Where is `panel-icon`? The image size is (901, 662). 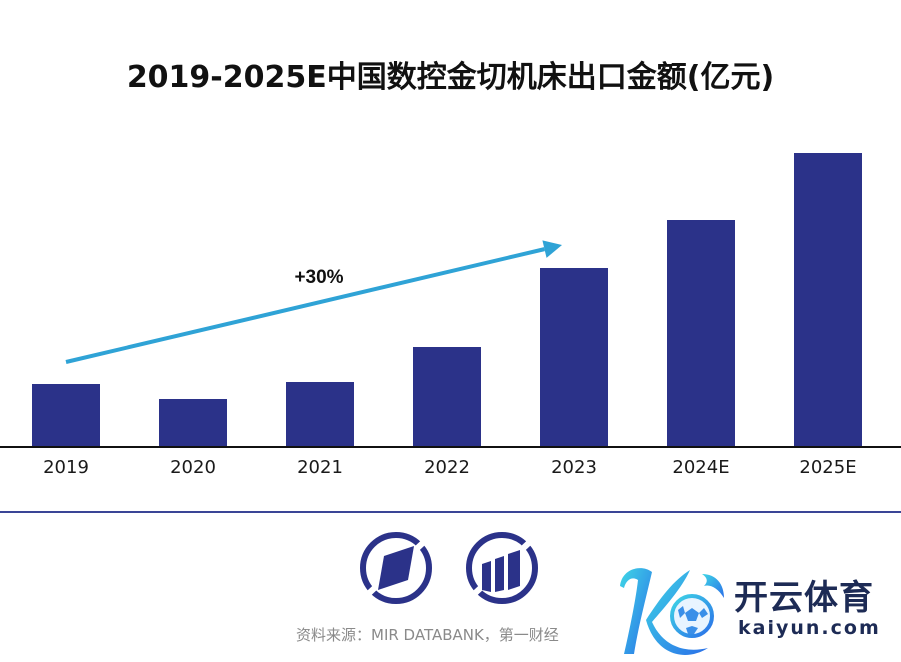
panel-icon is located at coordinates (396, 568).